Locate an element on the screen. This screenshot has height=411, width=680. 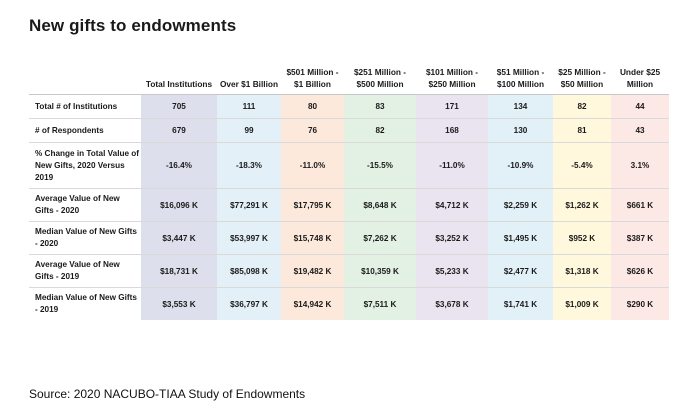
table-cell: $17,795 K is located at coordinates (312, 205).